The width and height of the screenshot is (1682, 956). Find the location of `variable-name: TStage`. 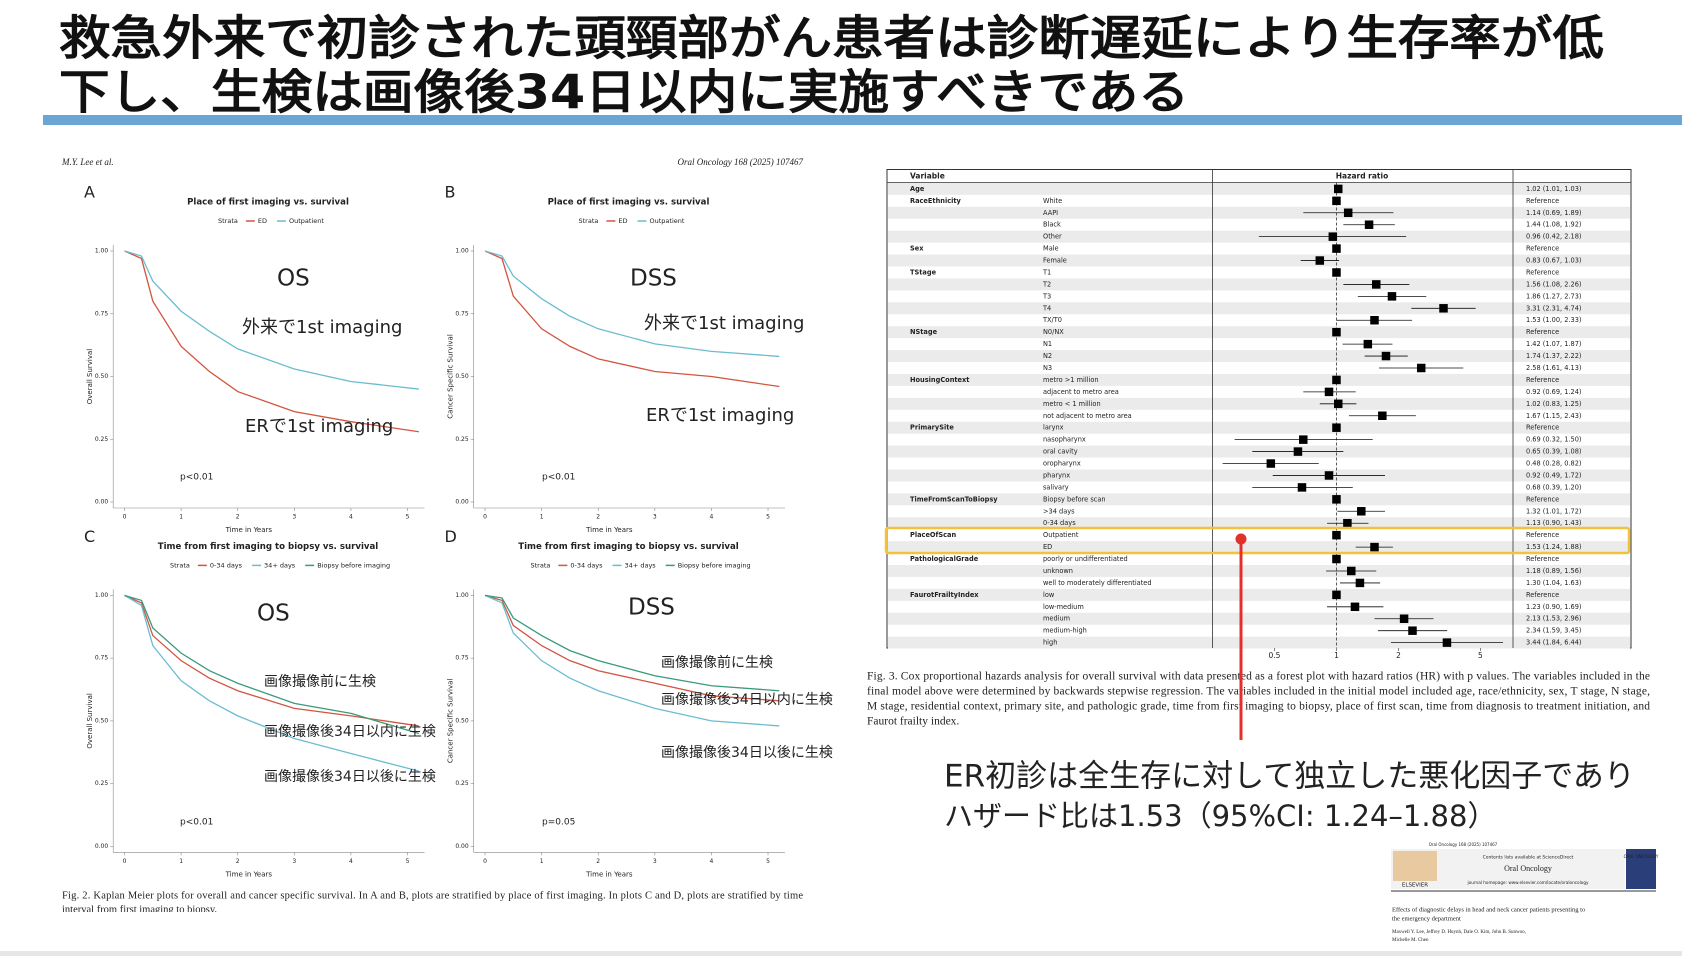

variable-name: TStage is located at coordinates (923, 272).